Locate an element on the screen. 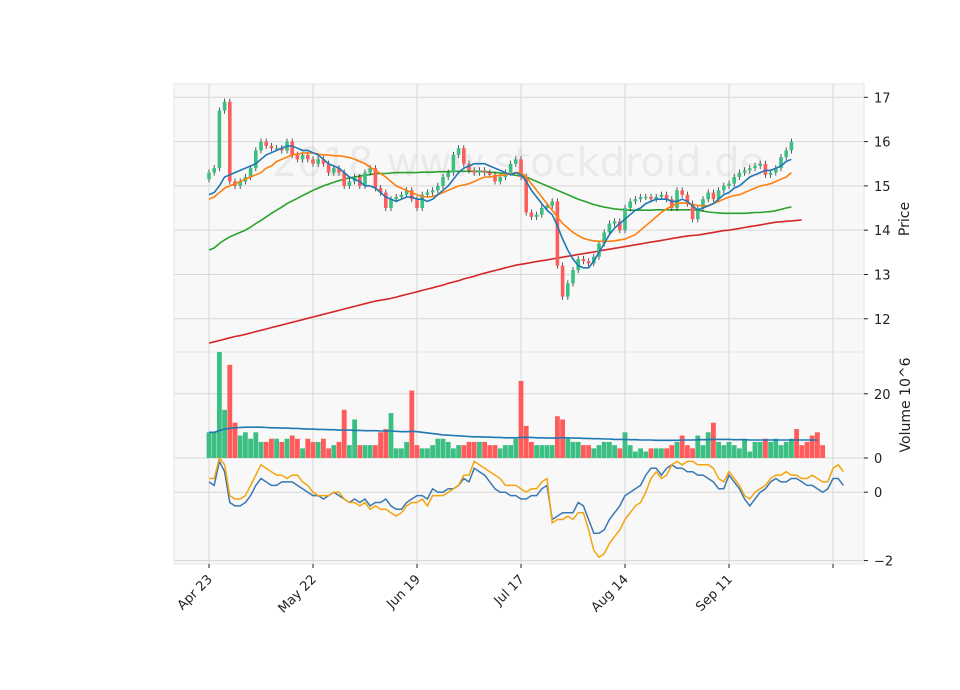  price-y-tick-label: 17 is located at coordinates (882, 98).